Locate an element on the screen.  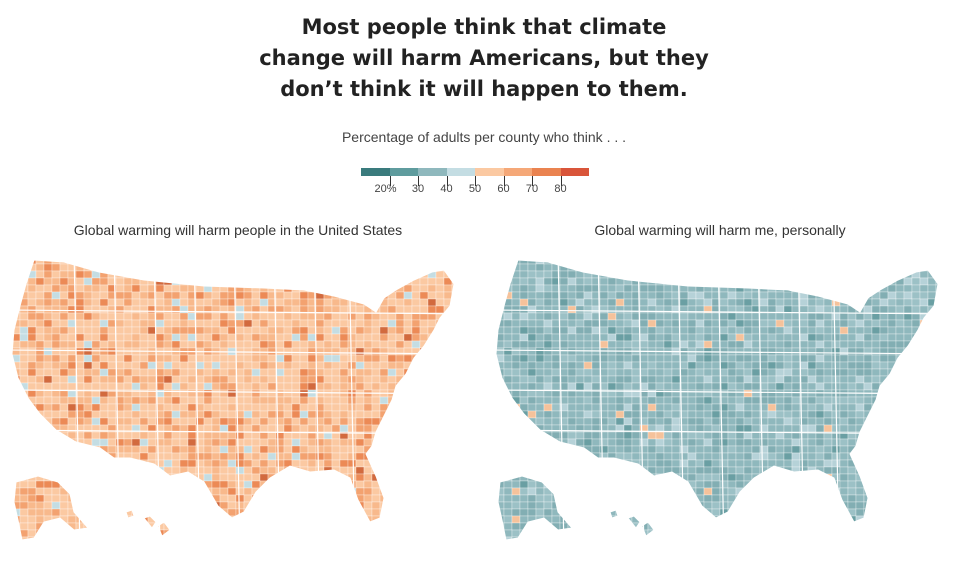
legend-tick-label: 40 is located at coordinates (446, 189).